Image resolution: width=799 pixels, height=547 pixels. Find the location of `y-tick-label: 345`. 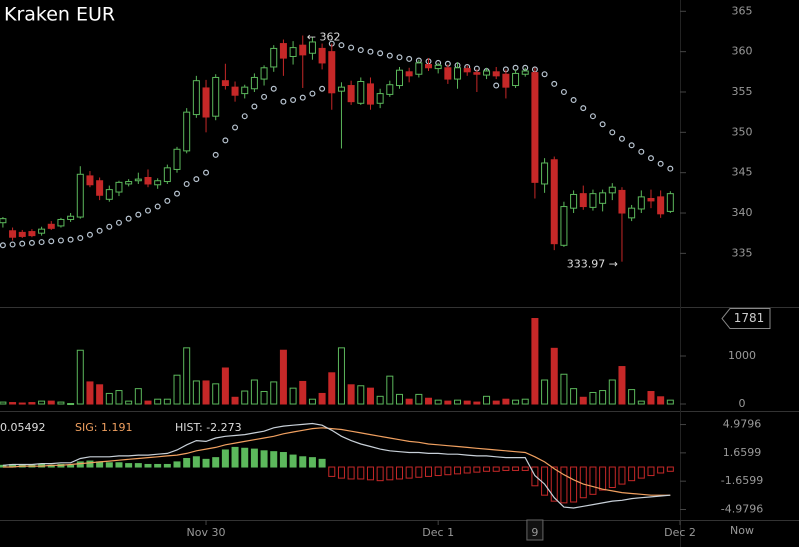

y-tick-label: 345 is located at coordinates (742, 172).